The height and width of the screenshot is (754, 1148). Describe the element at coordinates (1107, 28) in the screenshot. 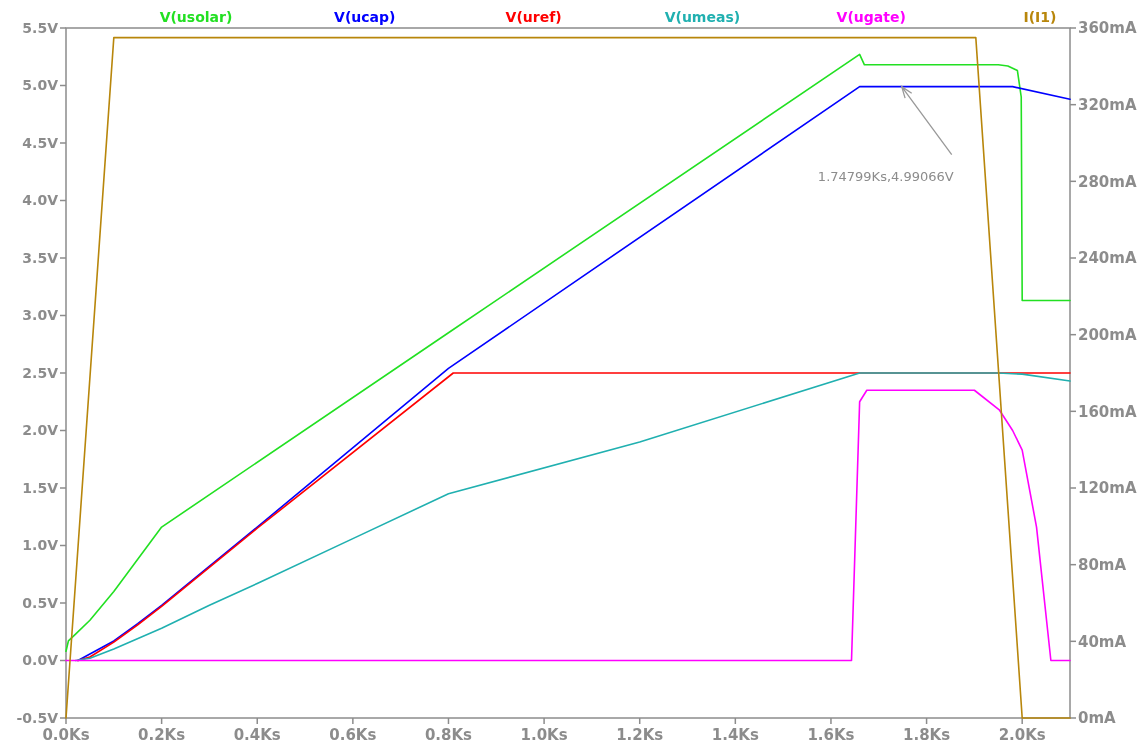

I see `y2-tick-label: 360mA` at that location.